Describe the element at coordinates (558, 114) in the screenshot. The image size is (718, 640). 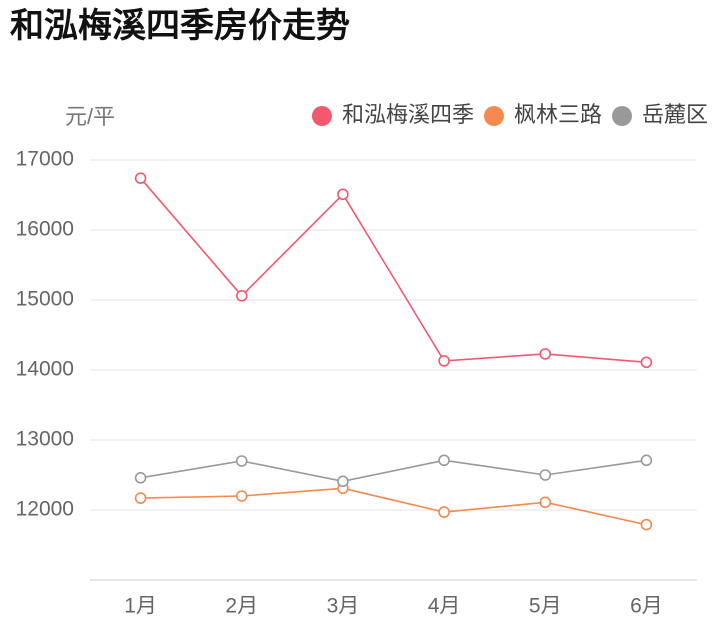
I see `legend-label: 枫林三路` at that location.